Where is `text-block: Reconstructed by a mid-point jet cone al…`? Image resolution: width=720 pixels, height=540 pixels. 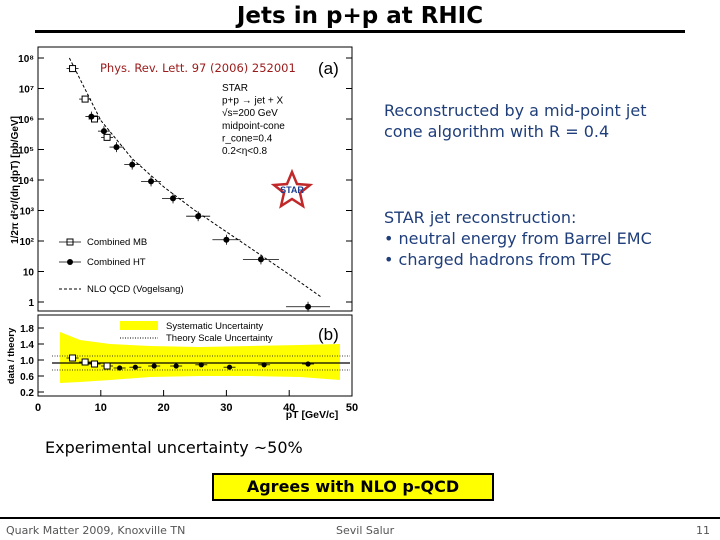
text-block: Reconstructed by a mid-point jet cone al… is located at coordinates (534, 185).